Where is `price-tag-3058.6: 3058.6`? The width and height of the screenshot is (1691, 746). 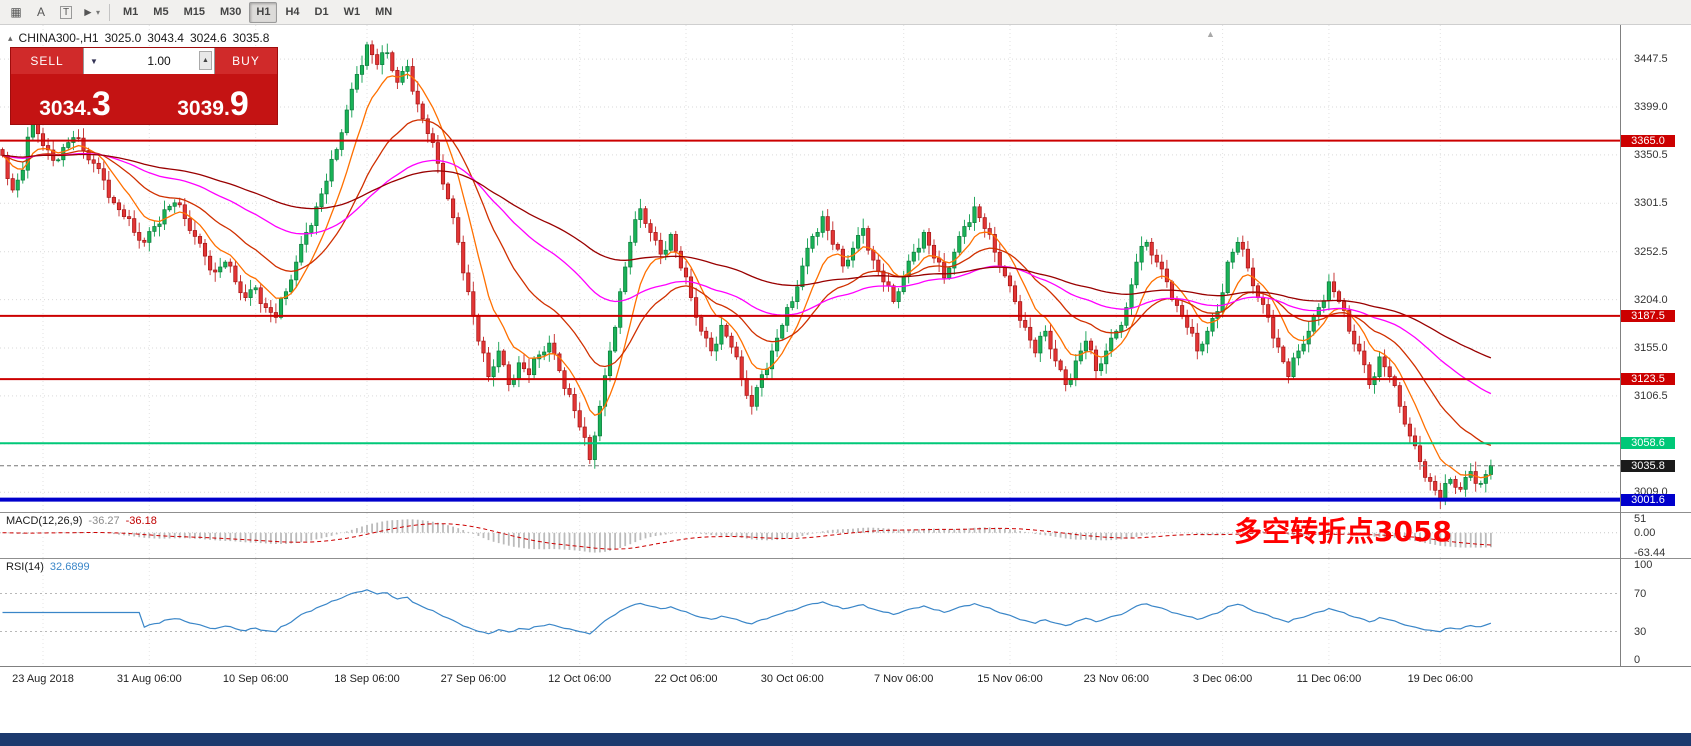
price-tag-3058.6: 3058.6 is located at coordinates (1648, 443).